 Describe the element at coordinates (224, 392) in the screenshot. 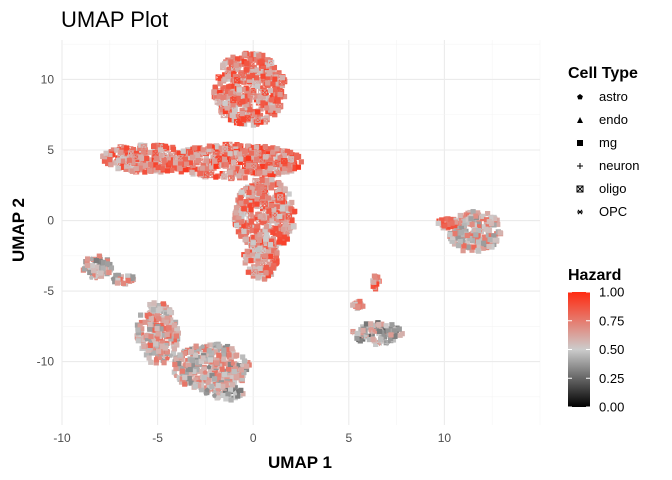

I see `cluster-astro` at that location.